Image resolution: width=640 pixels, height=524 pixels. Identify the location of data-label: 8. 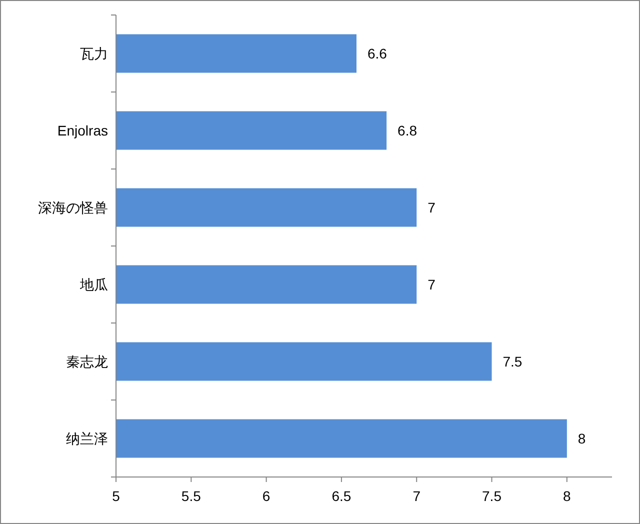
(582, 438).